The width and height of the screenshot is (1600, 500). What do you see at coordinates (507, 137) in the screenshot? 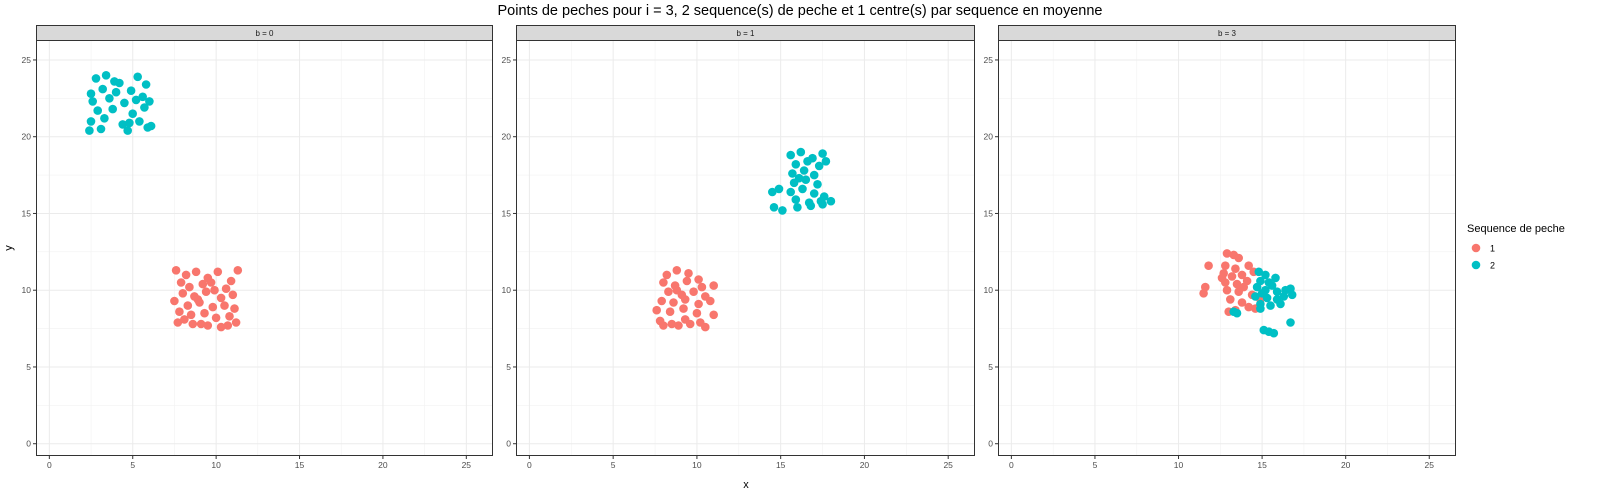
I see `y-tick-label: 20` at bounding box center [507, 137].